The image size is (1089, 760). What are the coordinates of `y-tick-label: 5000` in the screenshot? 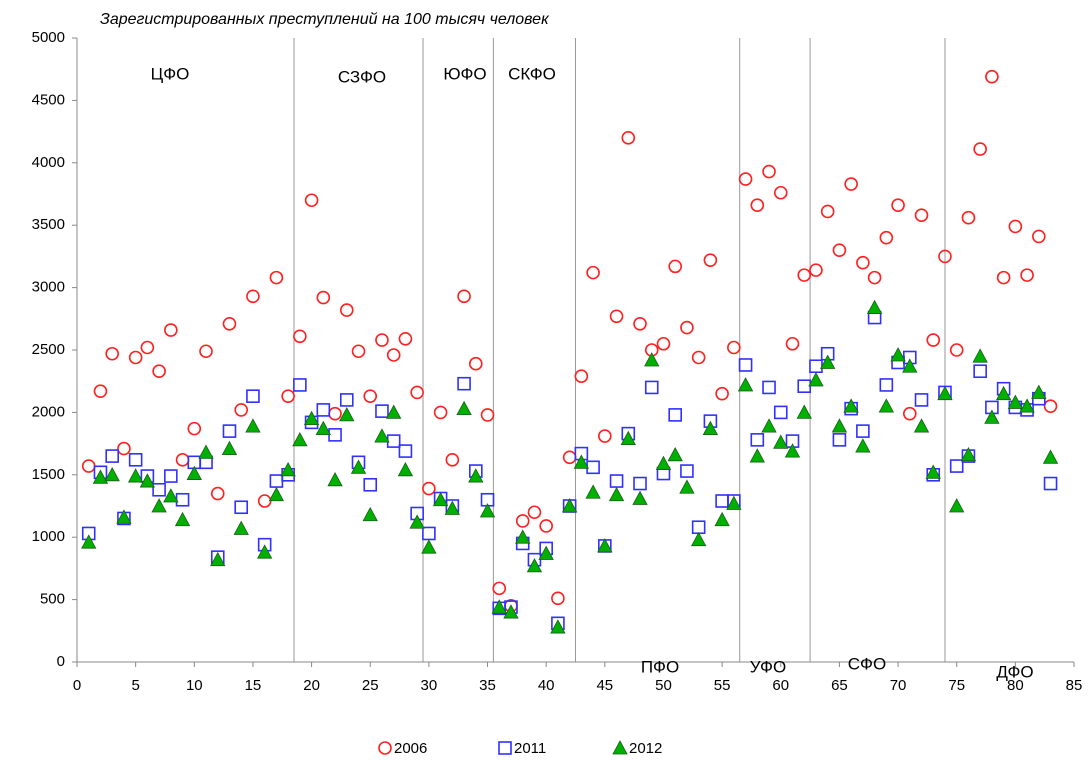 It's located at (48, 37).